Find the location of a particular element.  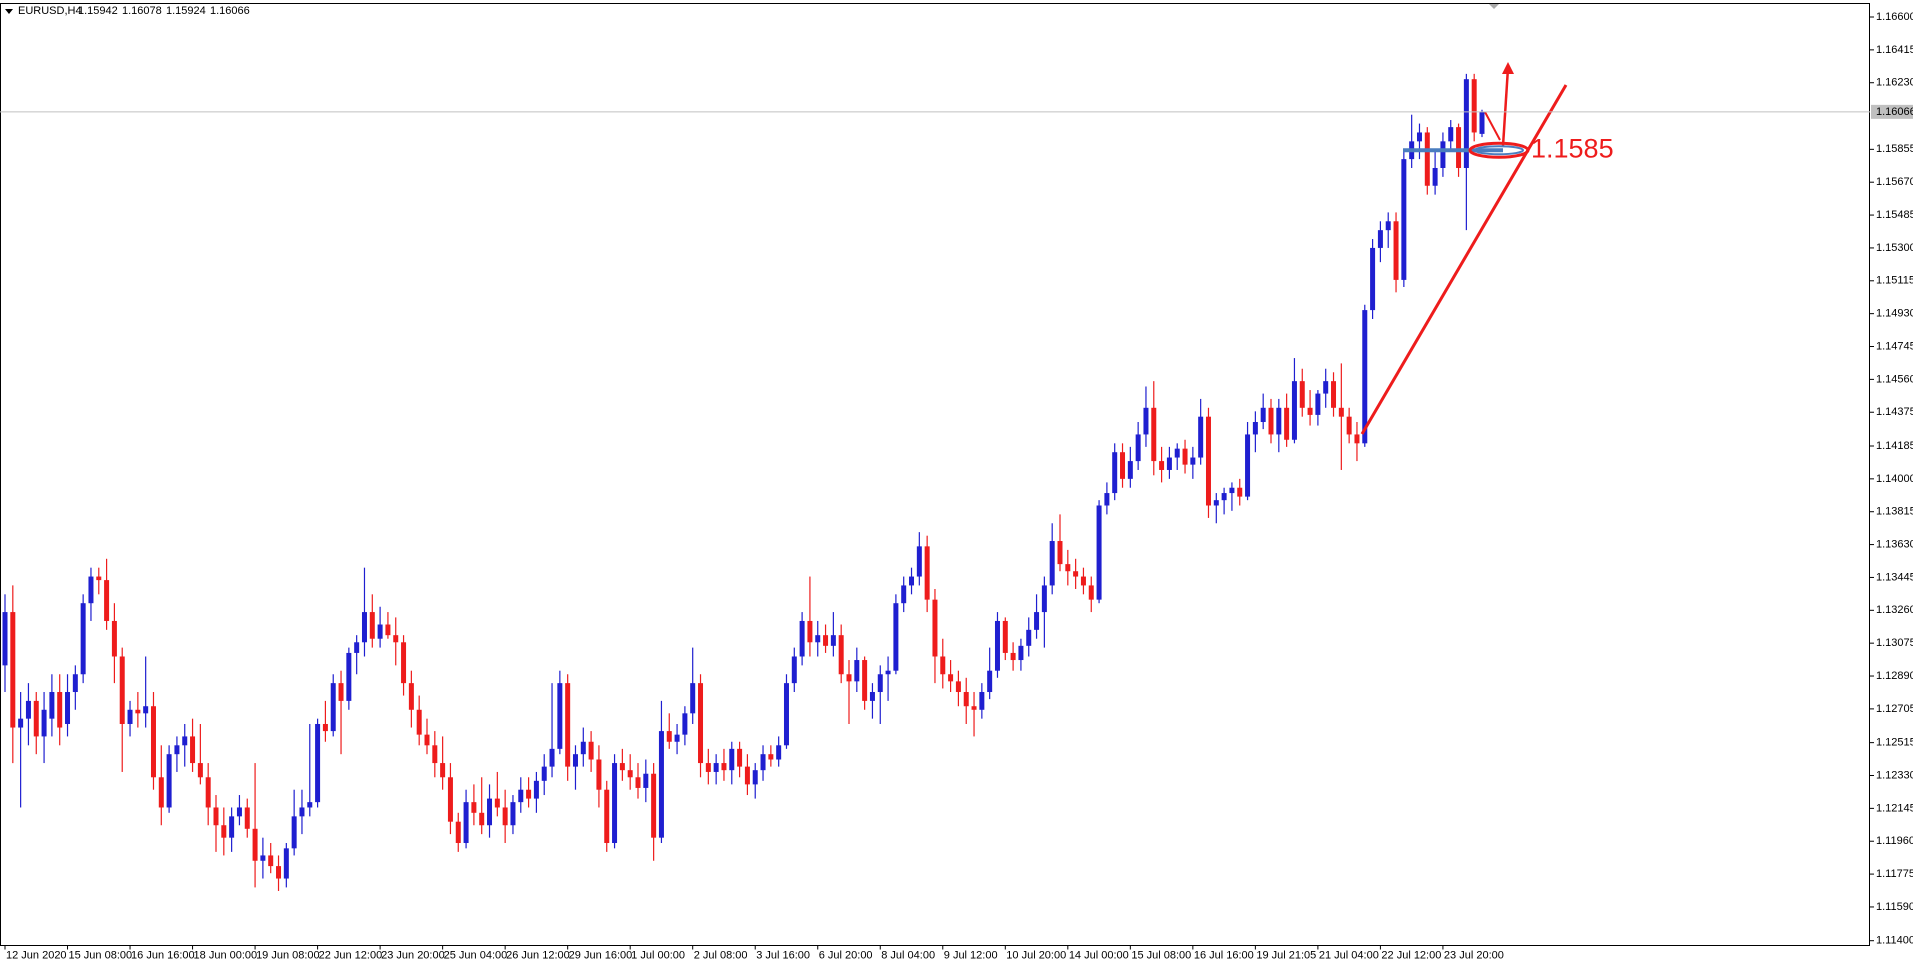

x-tick-label: 23 Jul 20:00 is located at coordinates (1474, 955).